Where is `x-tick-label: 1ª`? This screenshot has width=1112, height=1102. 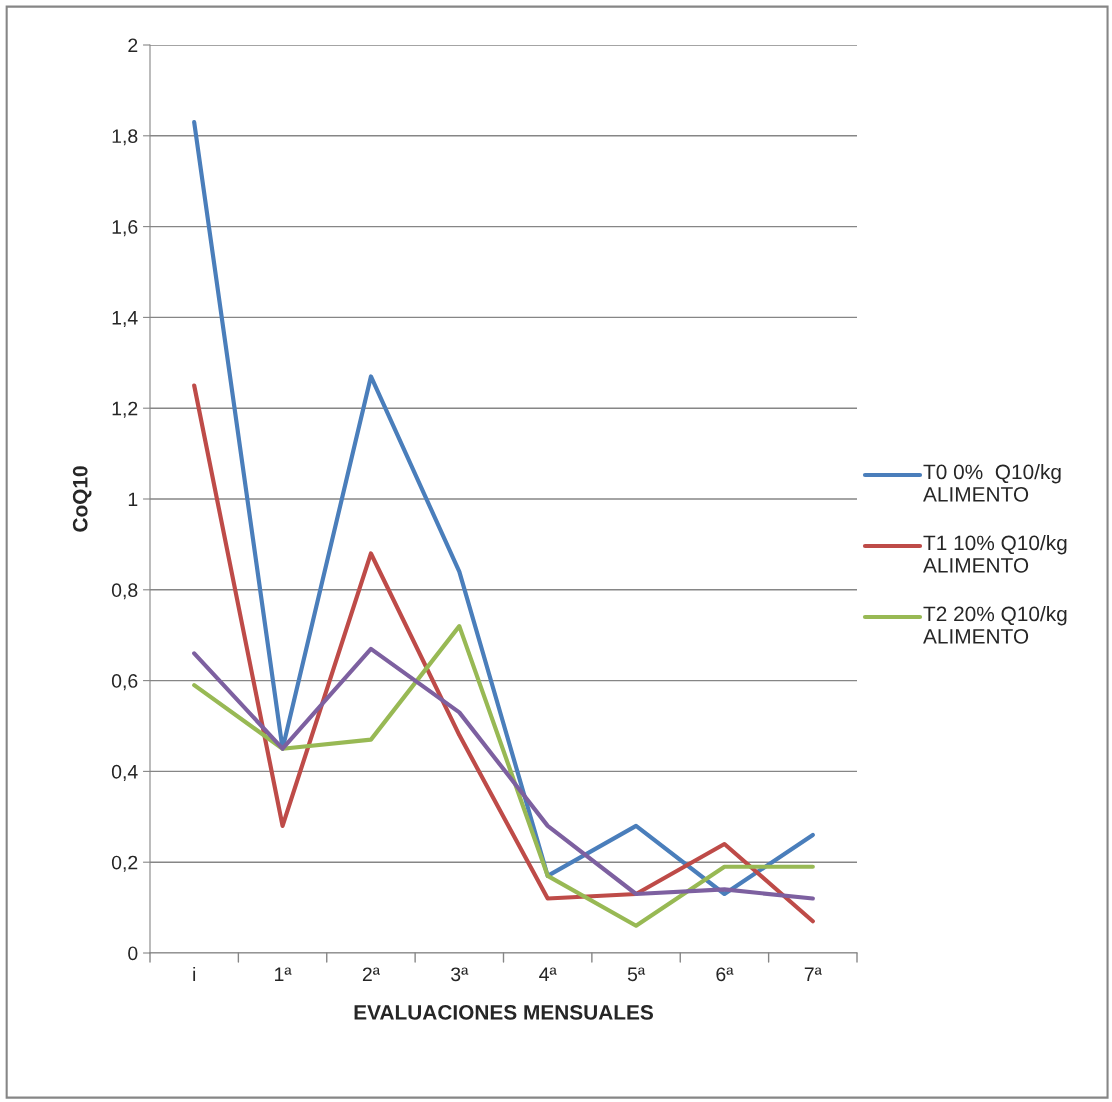 x-tick-label: 1ª is located at coordinates (283, 974).